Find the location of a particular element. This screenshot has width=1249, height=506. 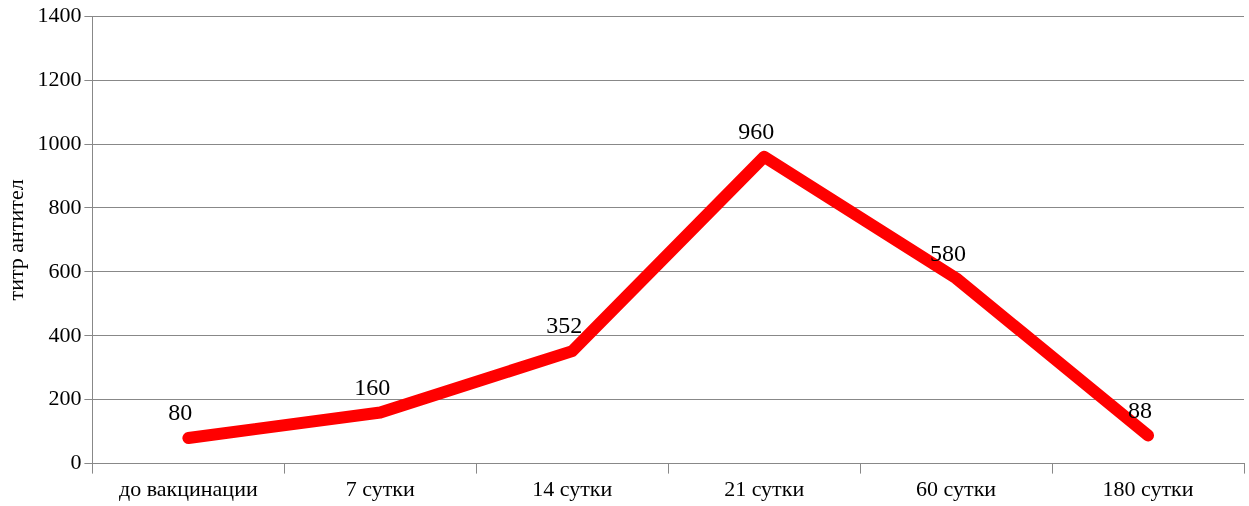

y-tick-label: 0 is located at coordinates (76, 462).